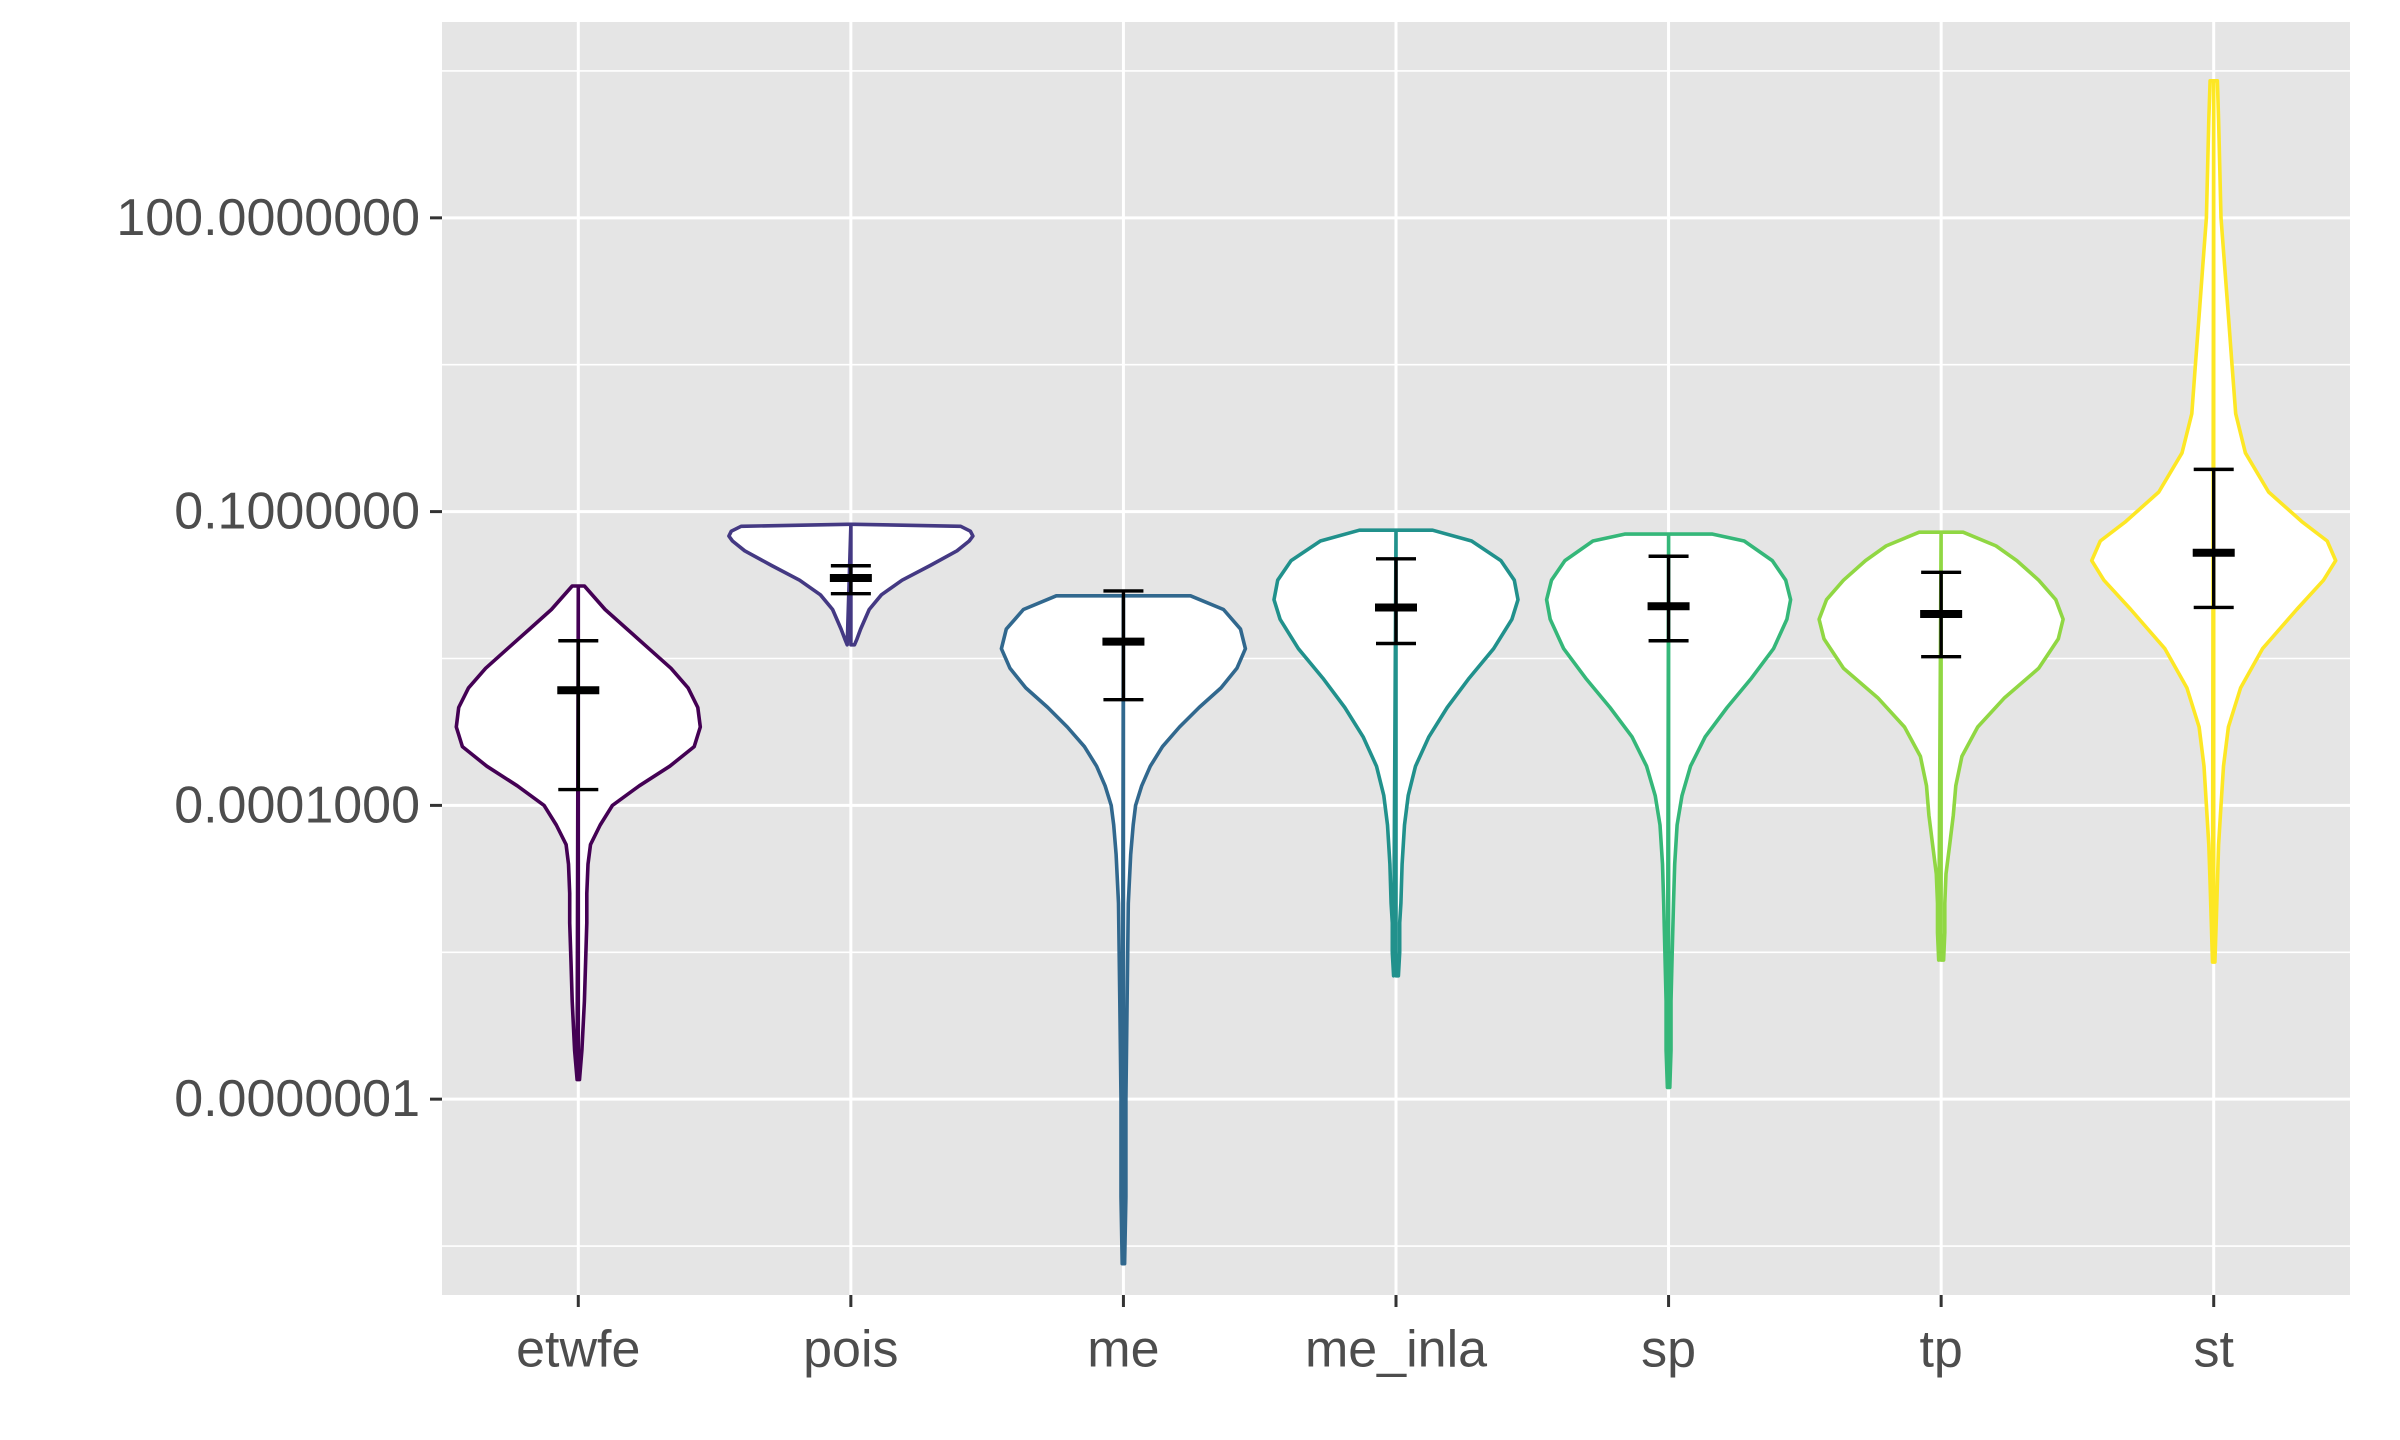 This screenshot has height=1440, width=2400. Describe the element at coordinates (2213, 1350) in the screenshot. I see `x-tick-label: st` at that location.